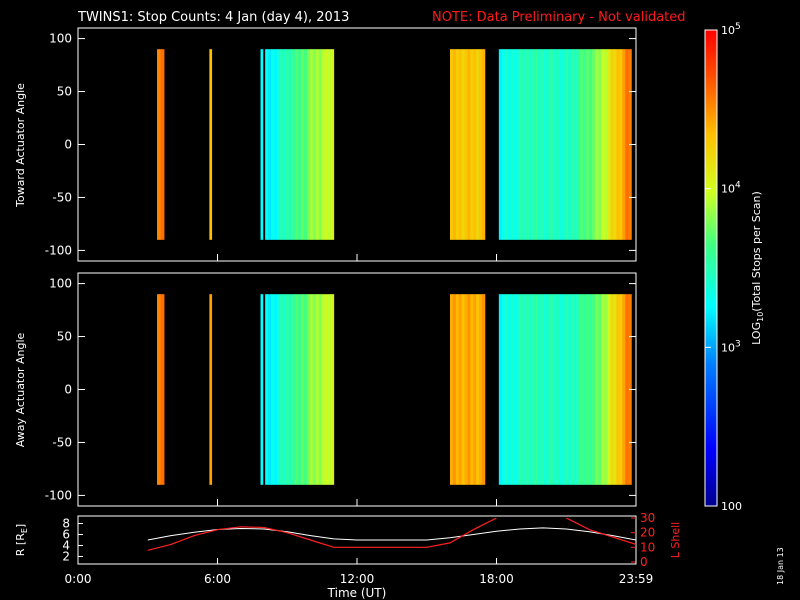 This screenshot has height=600, width=800. I want to click on orbit-right-tick-label: 10, so click(647, 547).